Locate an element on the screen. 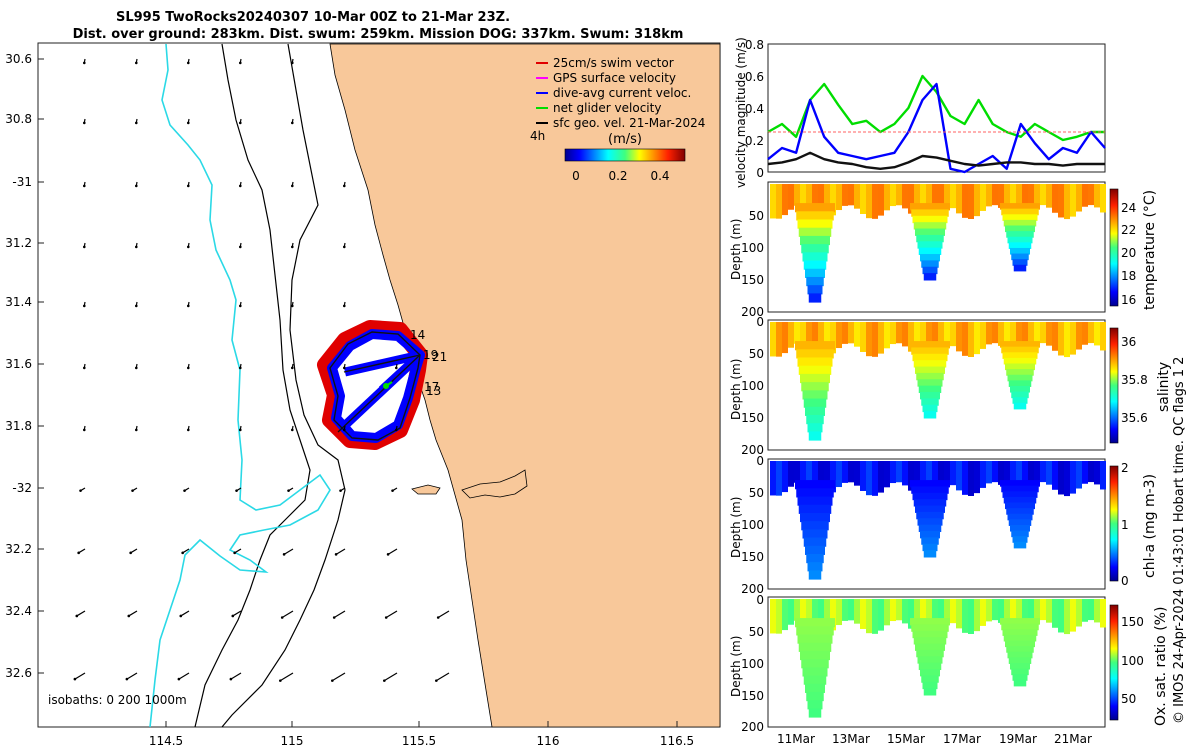 This screenshot has width=1200, height=750. temperature-colorbar is located at coordinates (1114, 247).